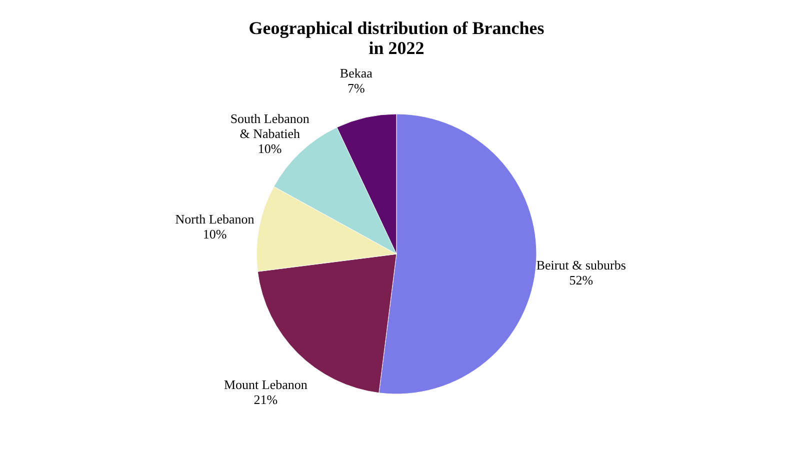  Describe the element at coordinates (266, 384) in the screenshot. I see `slice-label: Mount Lebanon` at that location.